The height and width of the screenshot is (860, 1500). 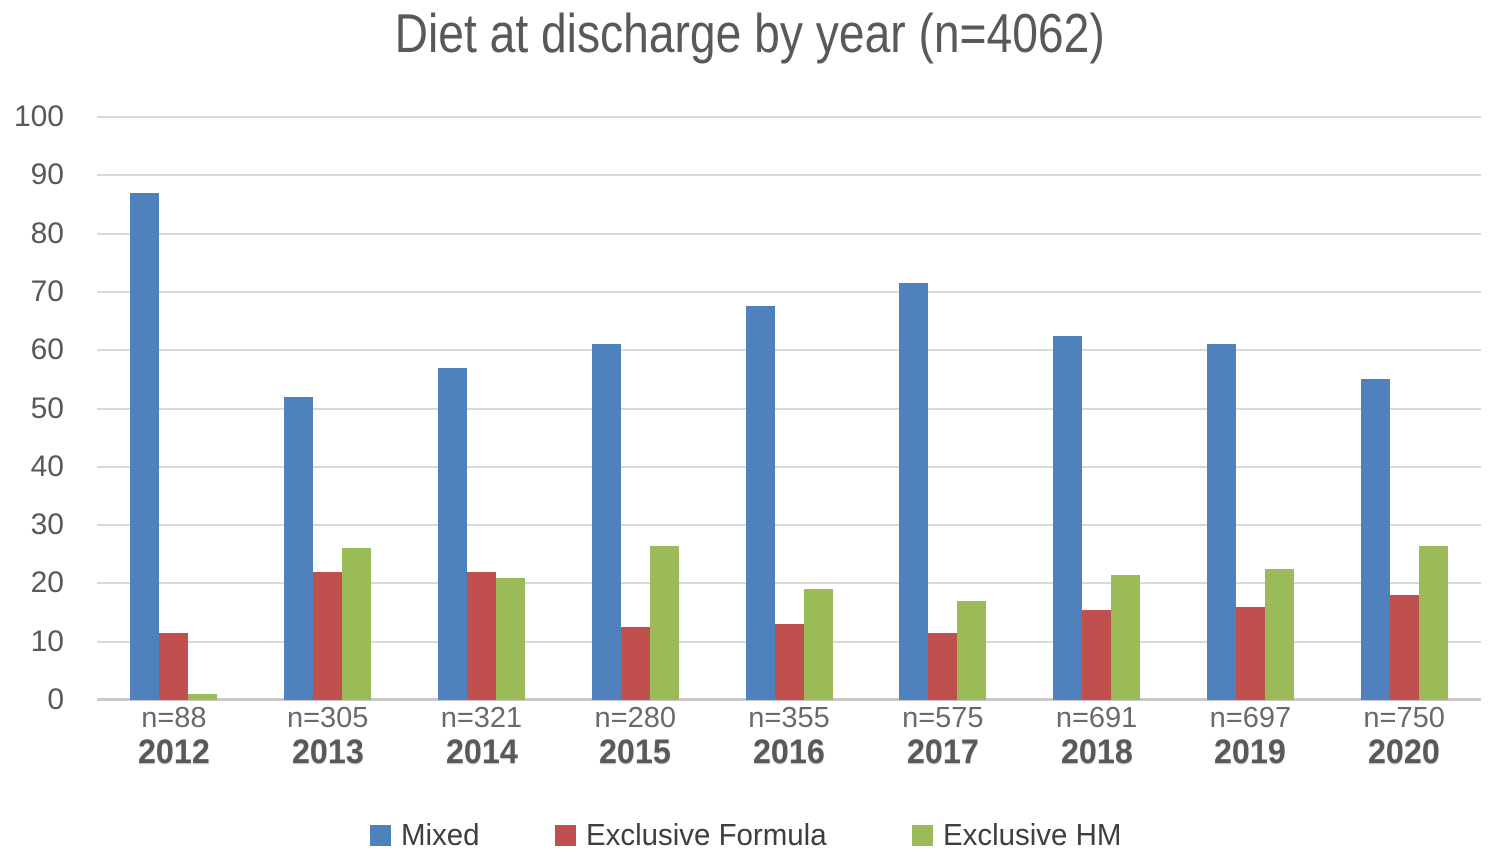 I want to click on year-label: 2014, so click(x=481, y=752).